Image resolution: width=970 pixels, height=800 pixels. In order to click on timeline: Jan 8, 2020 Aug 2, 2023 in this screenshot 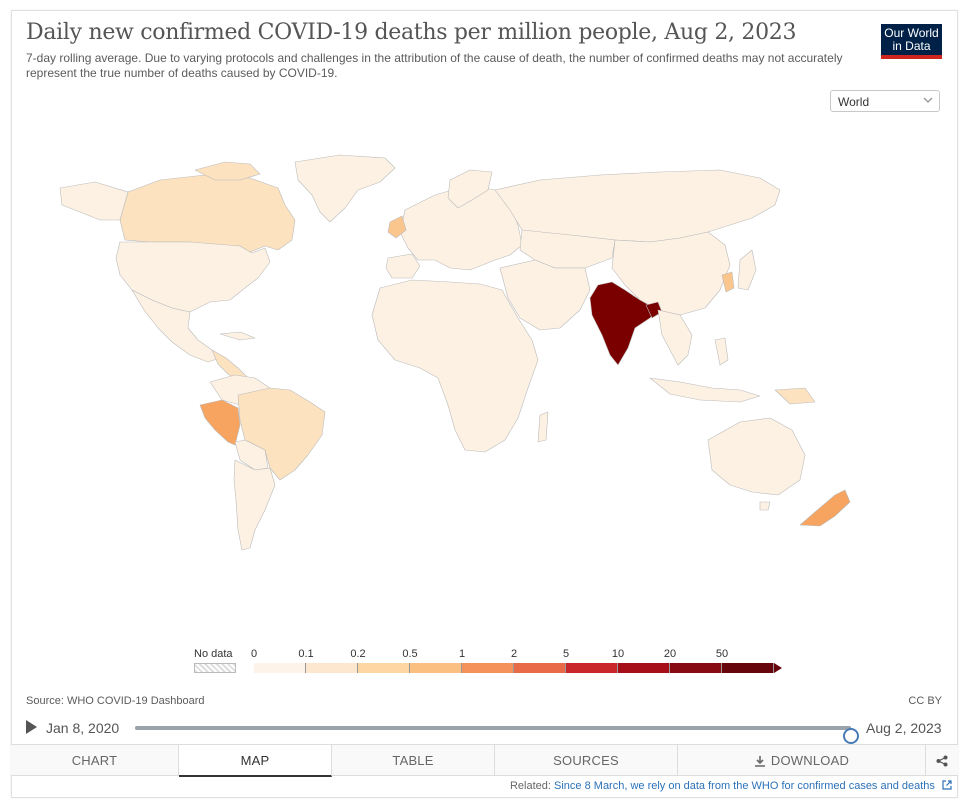, I will do `click(487, 730)`.